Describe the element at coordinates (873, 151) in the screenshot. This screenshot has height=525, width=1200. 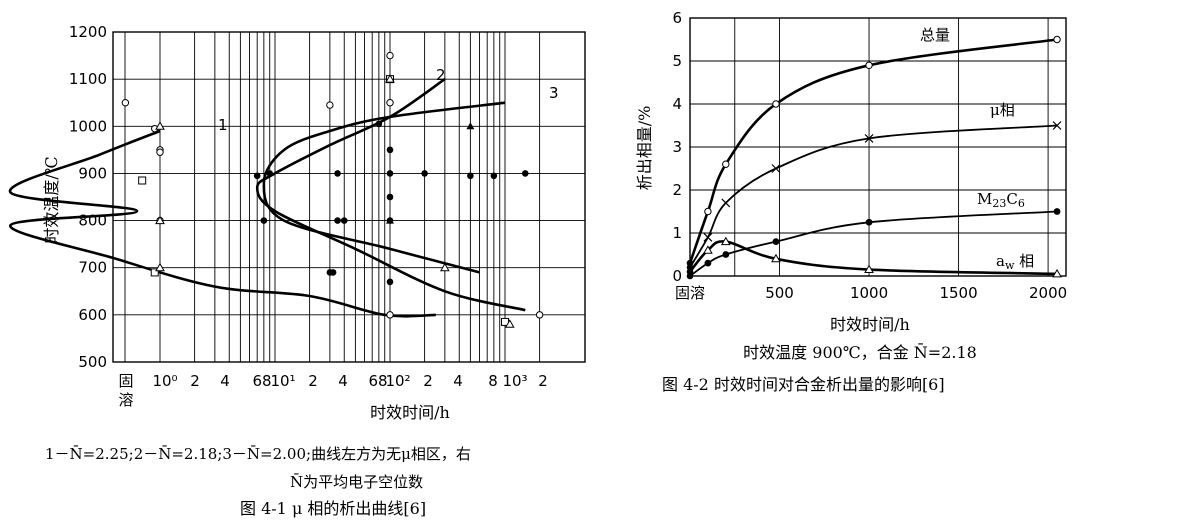
I see `chart-2-series-line` at that location.